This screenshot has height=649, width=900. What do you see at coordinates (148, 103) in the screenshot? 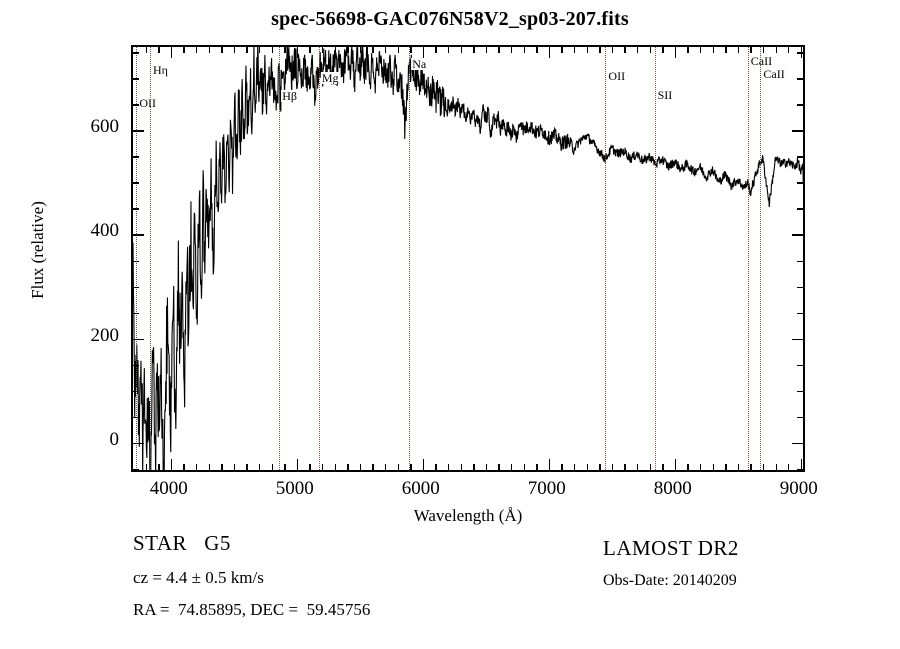
I see `spectral-line-label: OII` at bounding box center [148, 103].